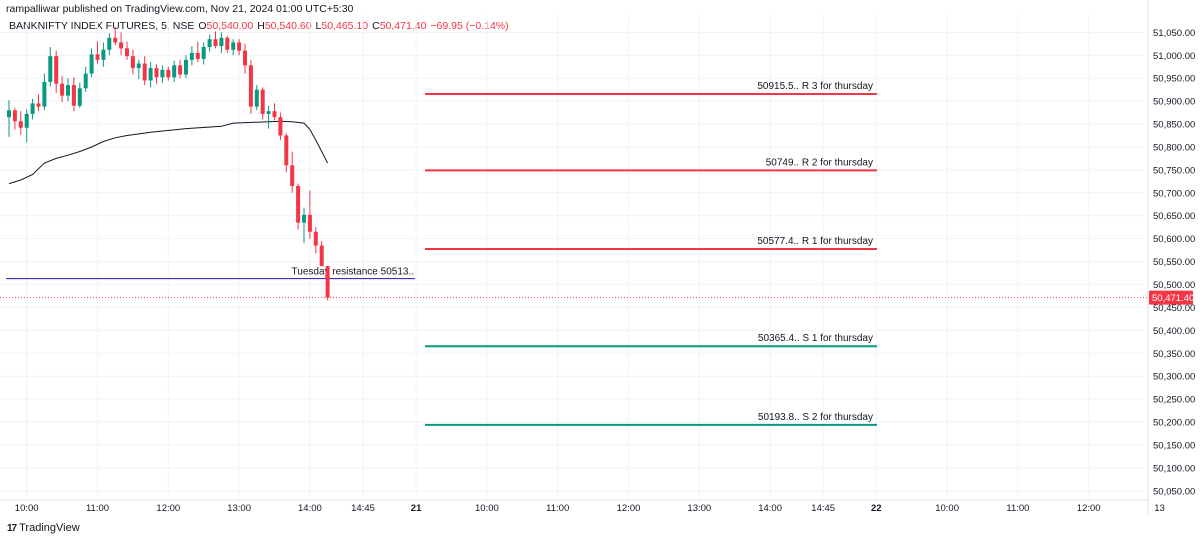 The image size is (1200, 539). What do you see at coordinates (815, 86) in the screenshot?
I see `resistance-level-label: 50915.5.. R 3 for thursday` at bounding box center [815, 86].